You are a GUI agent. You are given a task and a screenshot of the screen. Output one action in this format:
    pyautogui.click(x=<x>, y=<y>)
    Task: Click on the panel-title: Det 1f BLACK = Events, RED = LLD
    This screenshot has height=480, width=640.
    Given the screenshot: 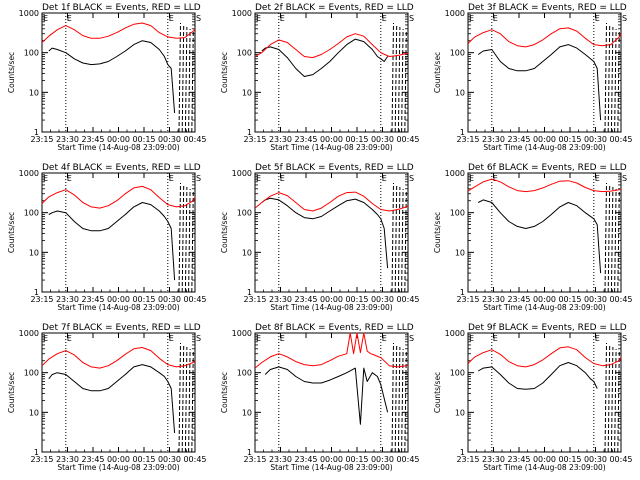 What is the action you would take?
    pyautogui.click(x=121, y=8)
    